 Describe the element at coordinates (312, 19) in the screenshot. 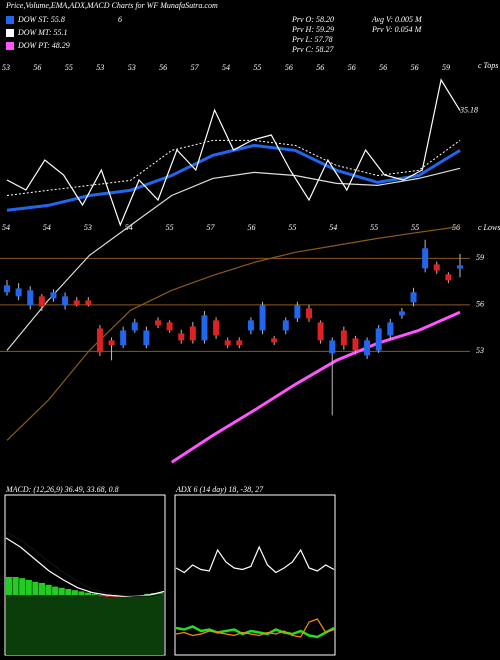

I see `stat: Prv O: 58.20` at that location.